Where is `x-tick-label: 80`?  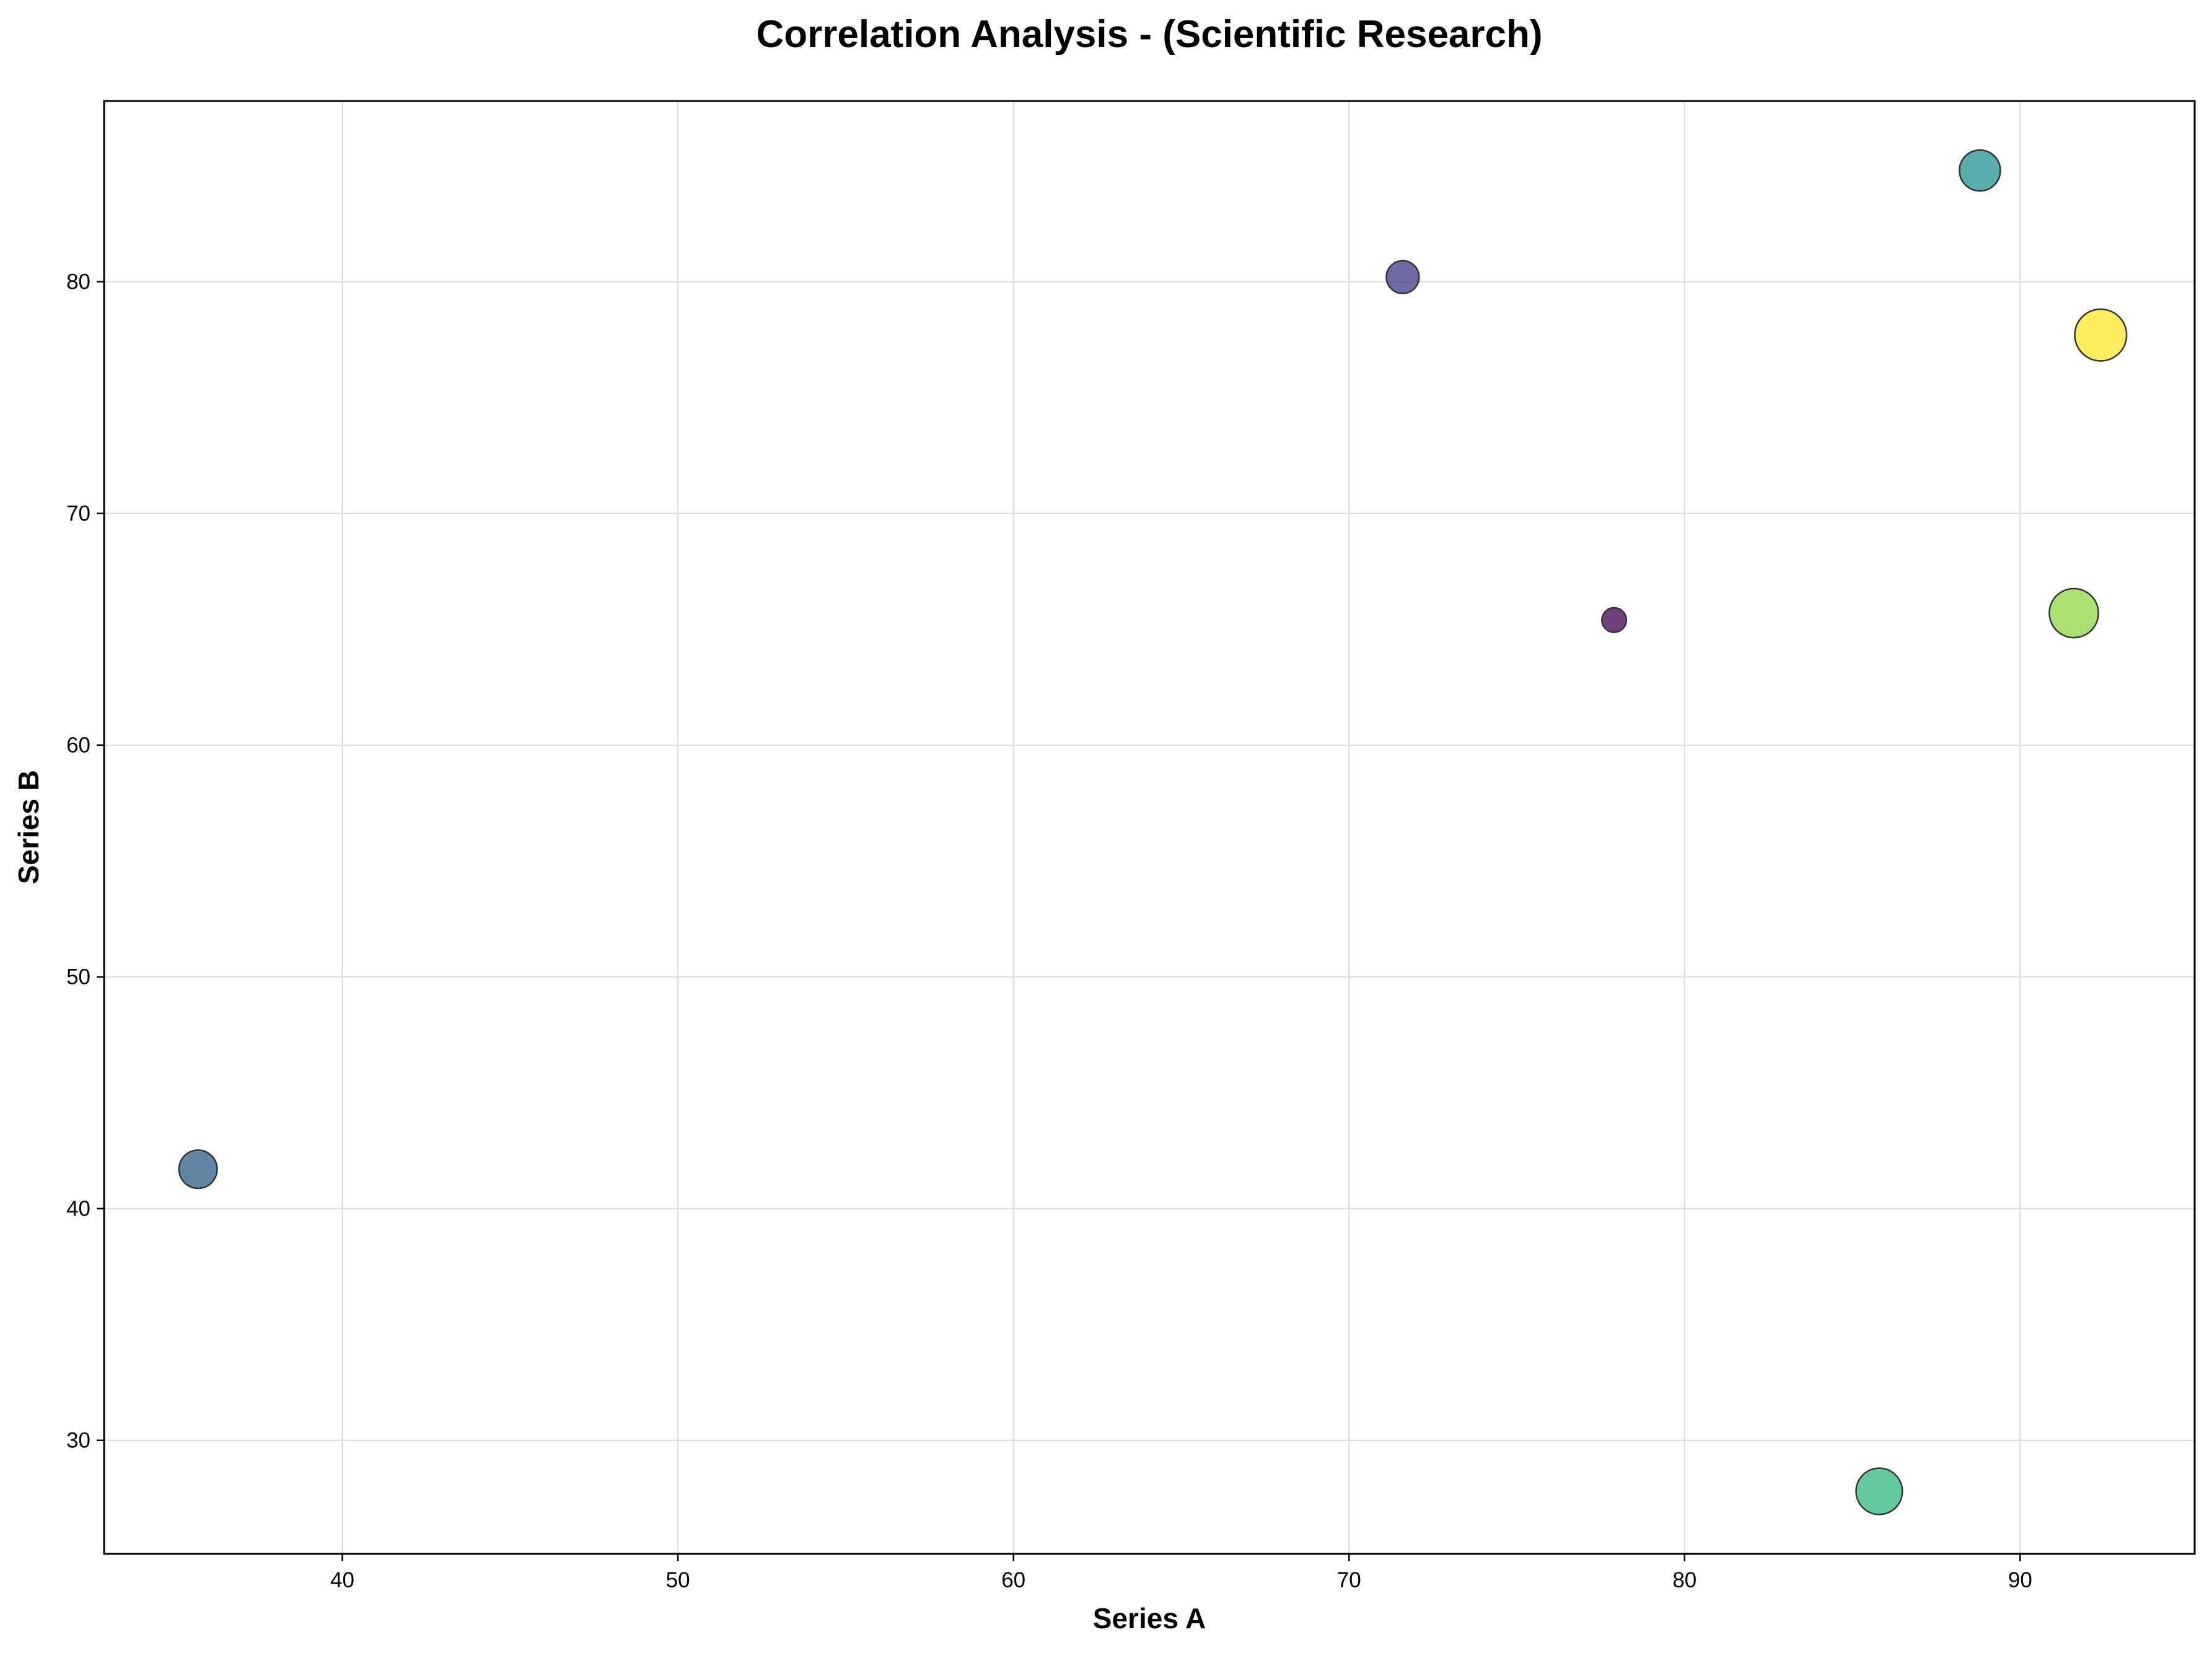 x-tick-label: 80 is located at coordinates (1684, 1580).